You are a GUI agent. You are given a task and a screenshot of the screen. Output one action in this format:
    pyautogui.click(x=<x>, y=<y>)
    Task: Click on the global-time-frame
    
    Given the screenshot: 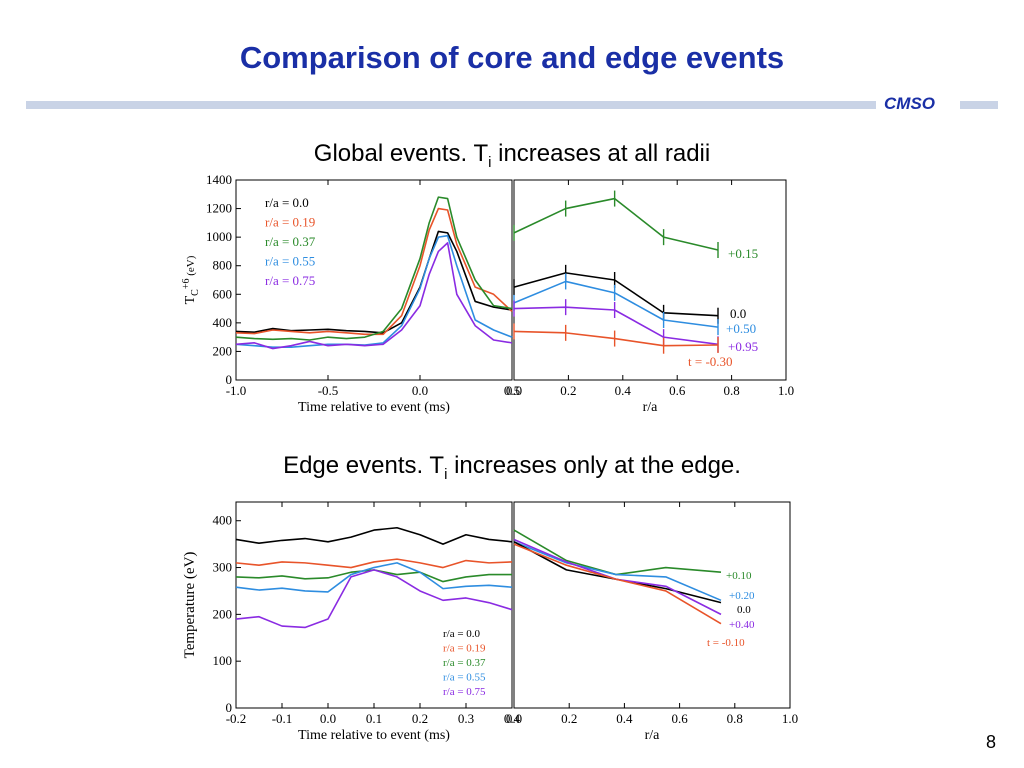 What is the action you would take?
    pyautogui.click(x=374, y=280)
    